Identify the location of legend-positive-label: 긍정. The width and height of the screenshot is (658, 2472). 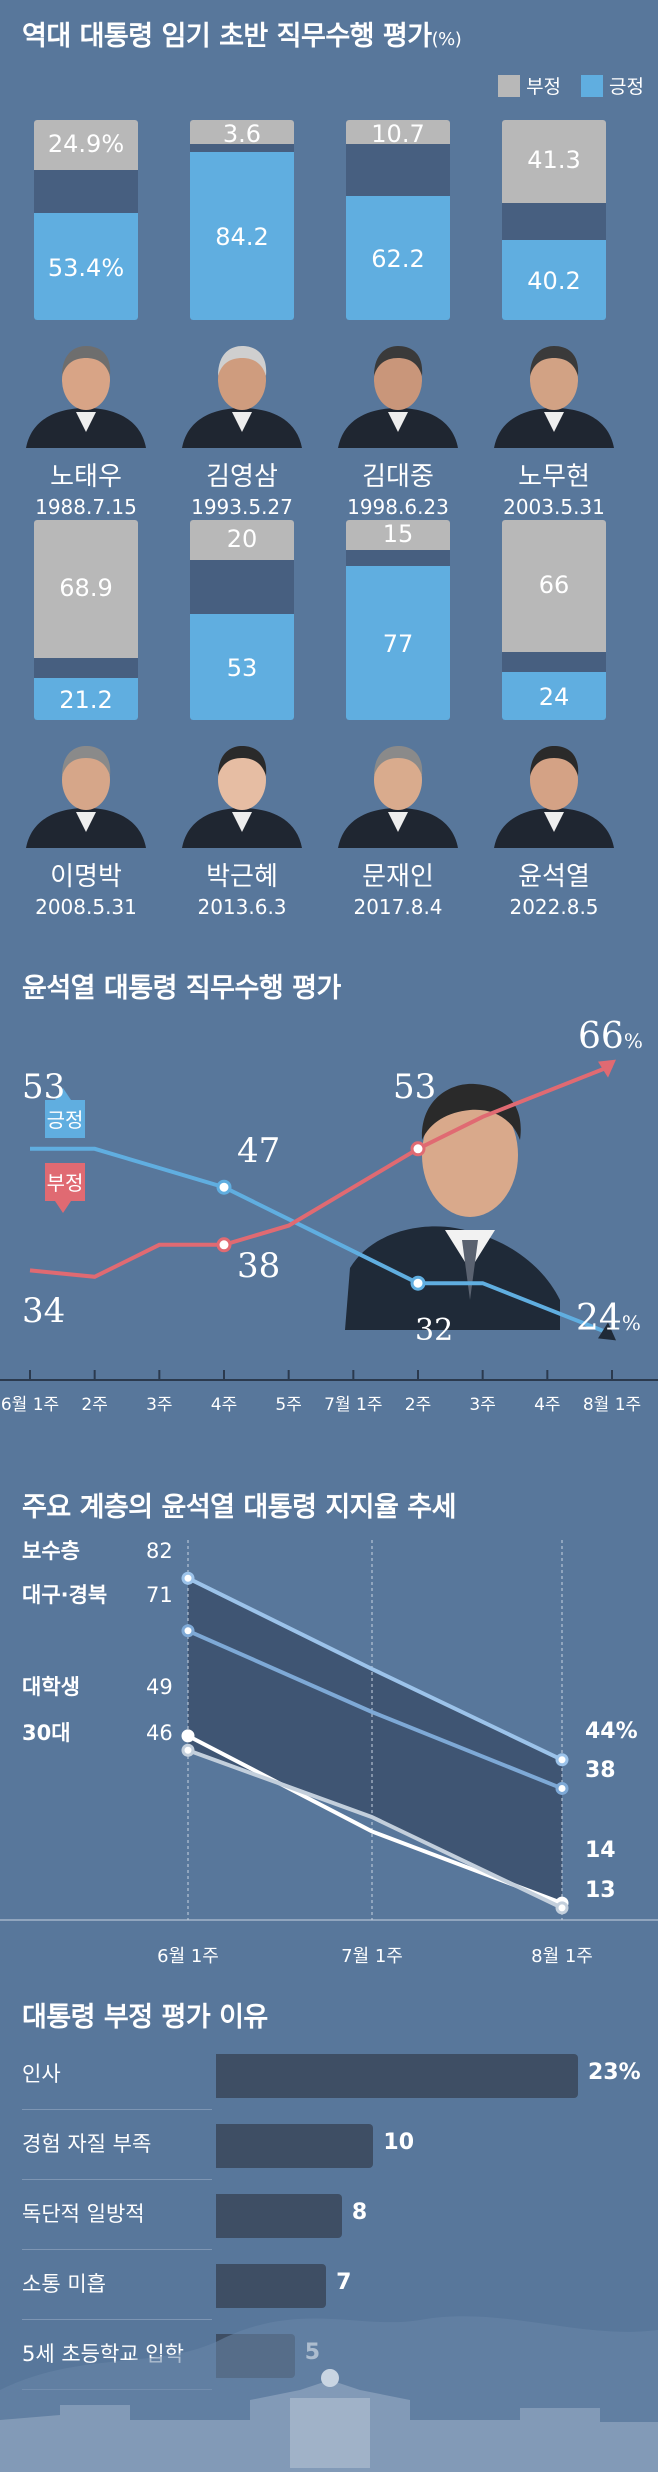
(626, 87).